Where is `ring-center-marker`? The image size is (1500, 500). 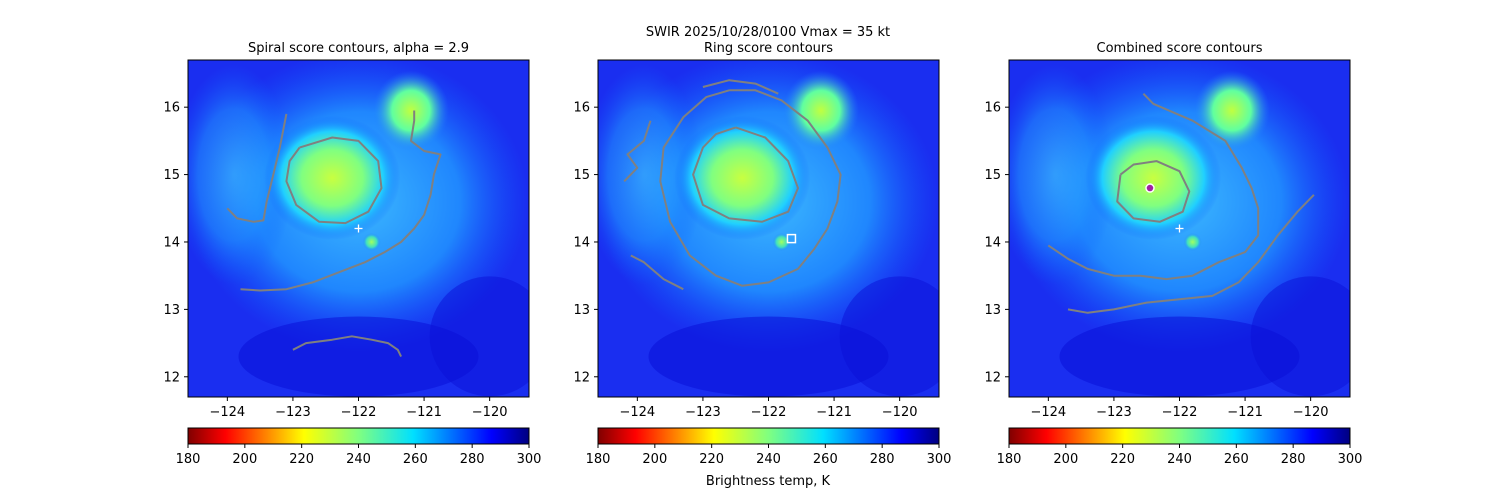
ring-center-marker is located at coordinates (791, 238).